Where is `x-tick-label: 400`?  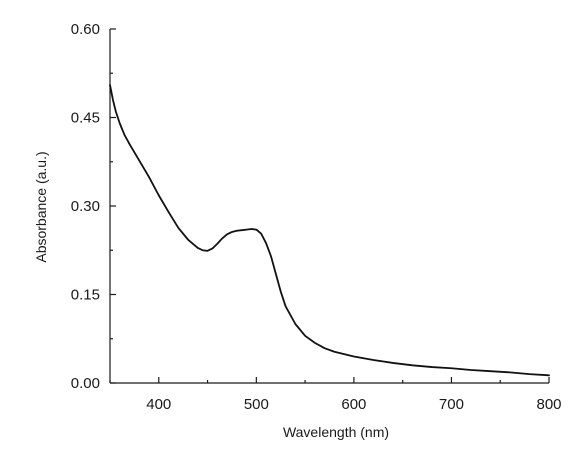 x-tick-label: 400 is located at coordinates (158, 404).